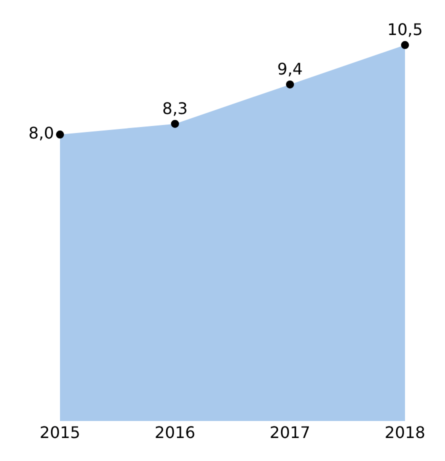 The height and width of the screenshot is (461, 445). Describe the element at coordinates (60, 432) in the screenshot. I see `x-tick-label: 2015` at that location.